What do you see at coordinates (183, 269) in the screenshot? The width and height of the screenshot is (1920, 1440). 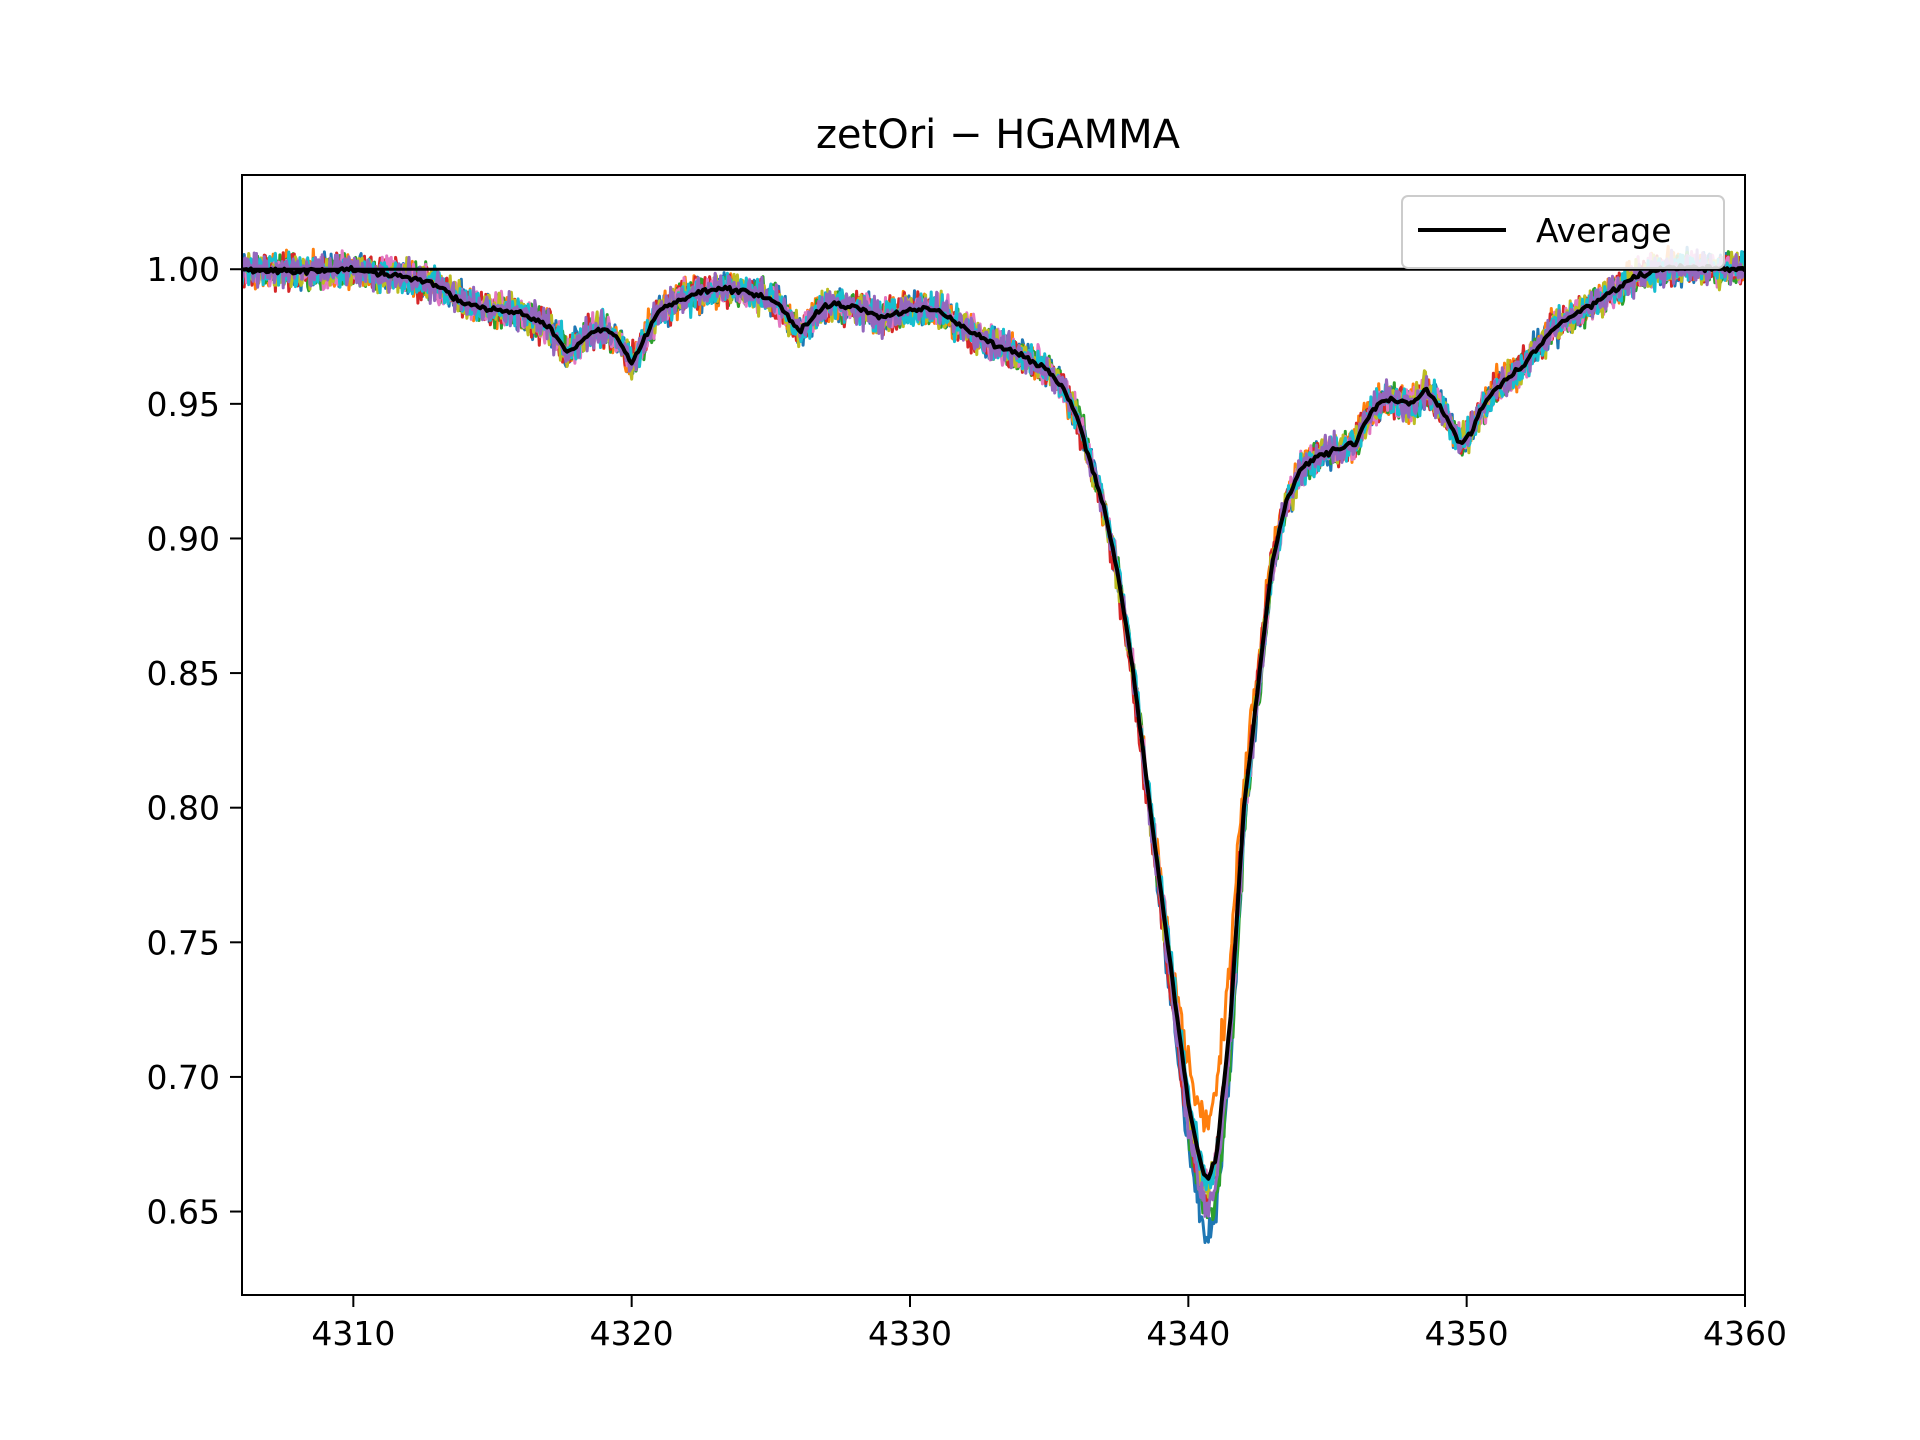 I see `y-tick-label: 1.00` at bounding box center [183, 269].